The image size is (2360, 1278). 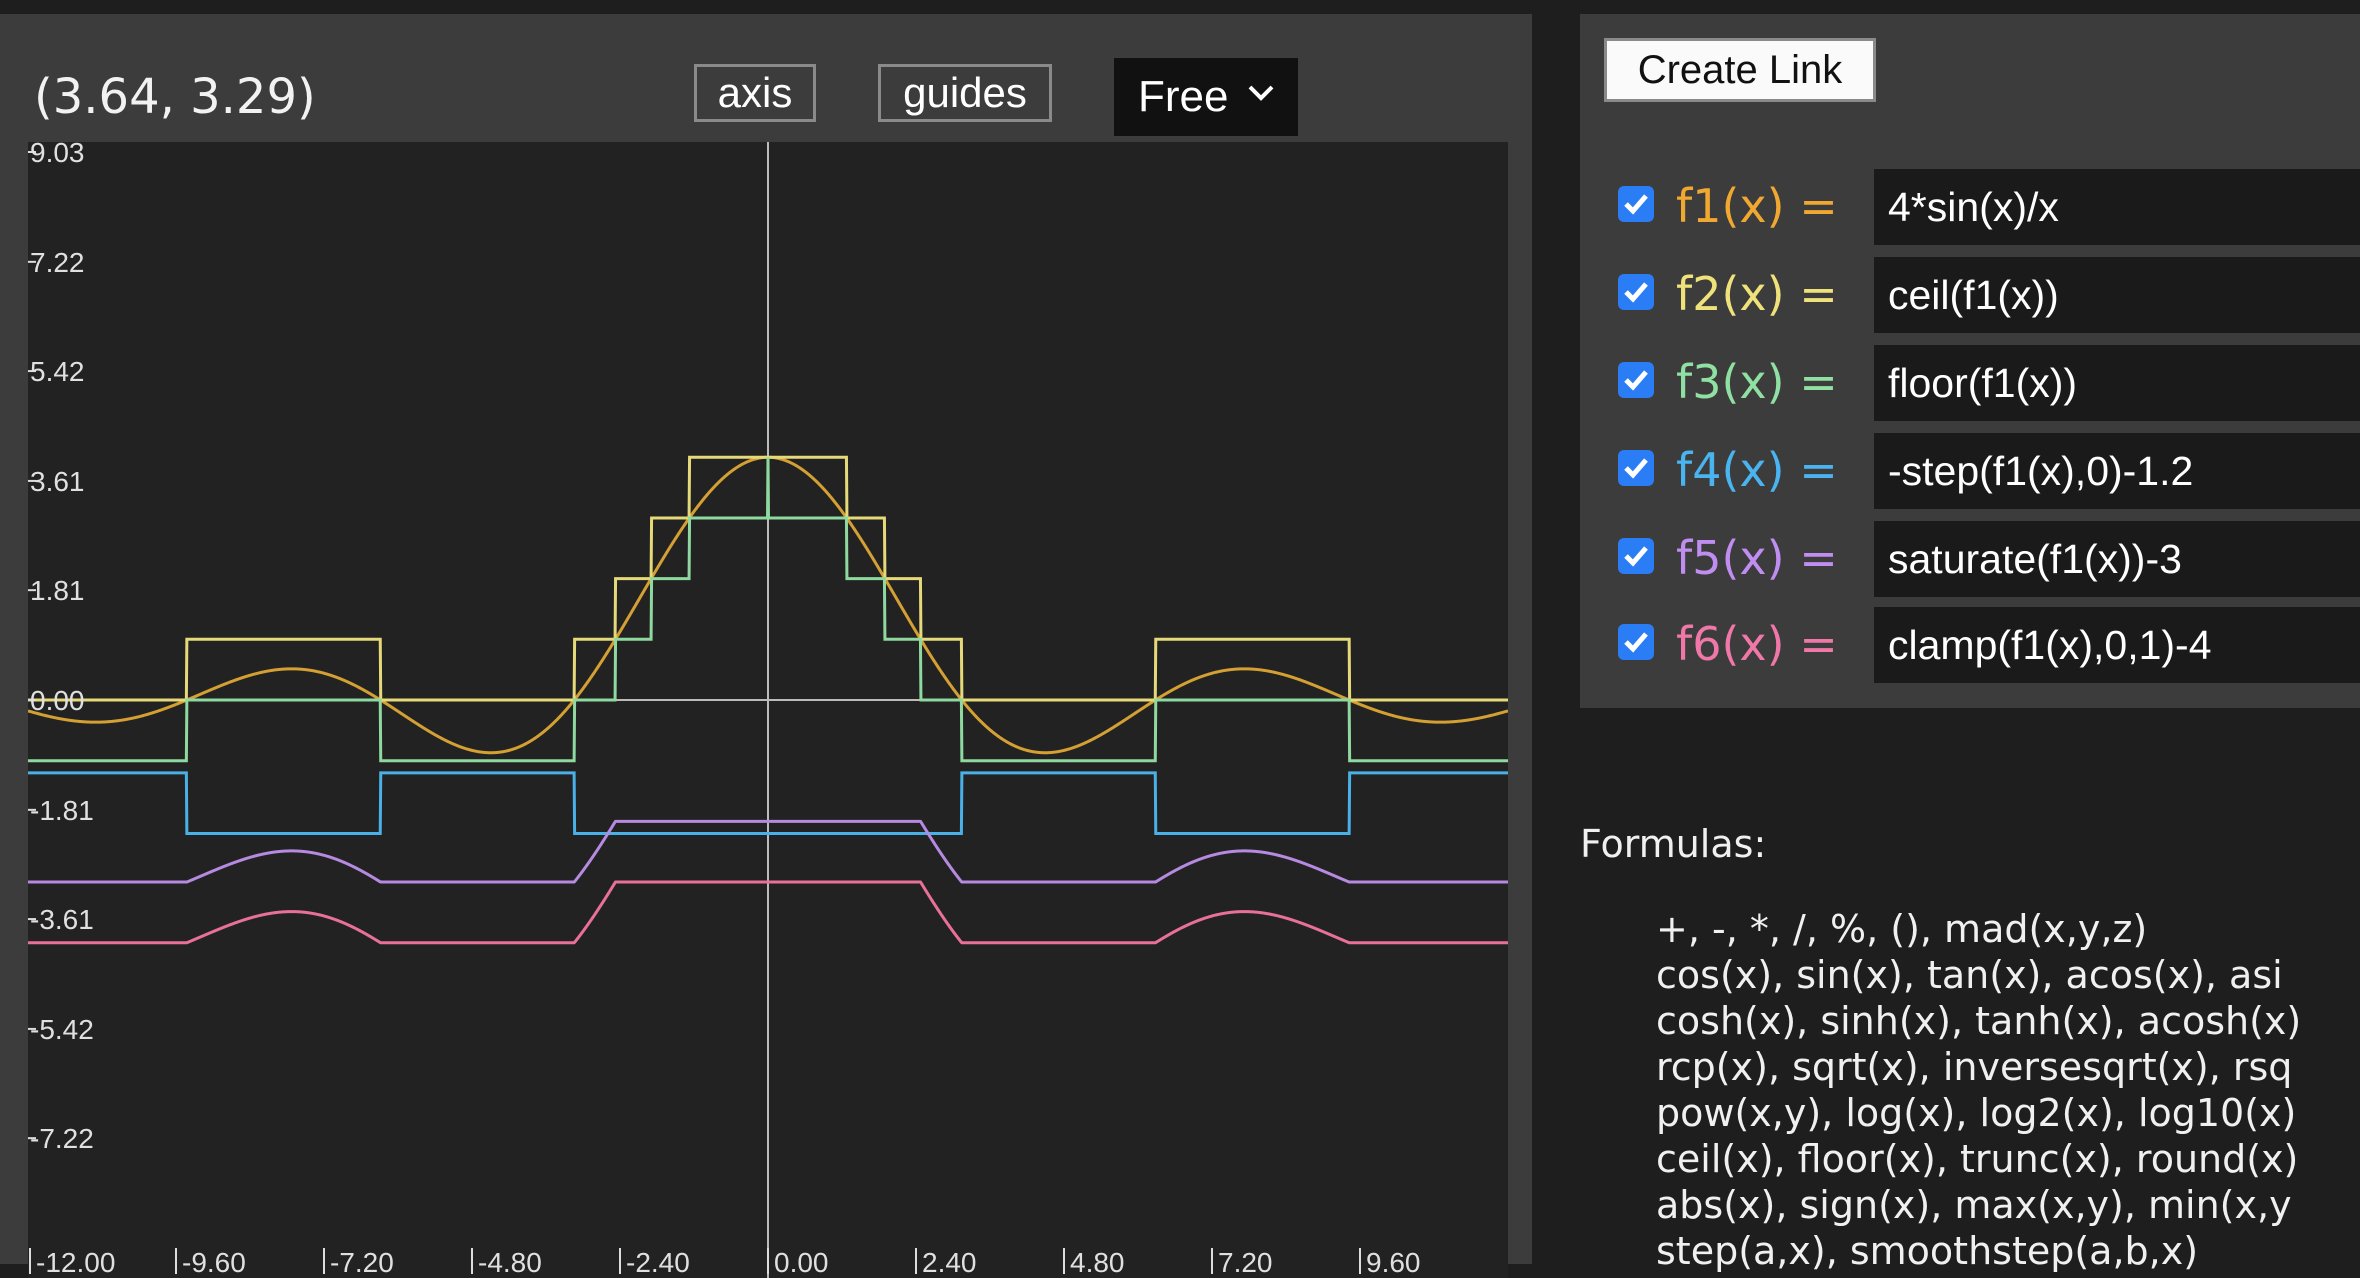 I want to click on y-tick-label: 0.00, so click(x=57, y=700).